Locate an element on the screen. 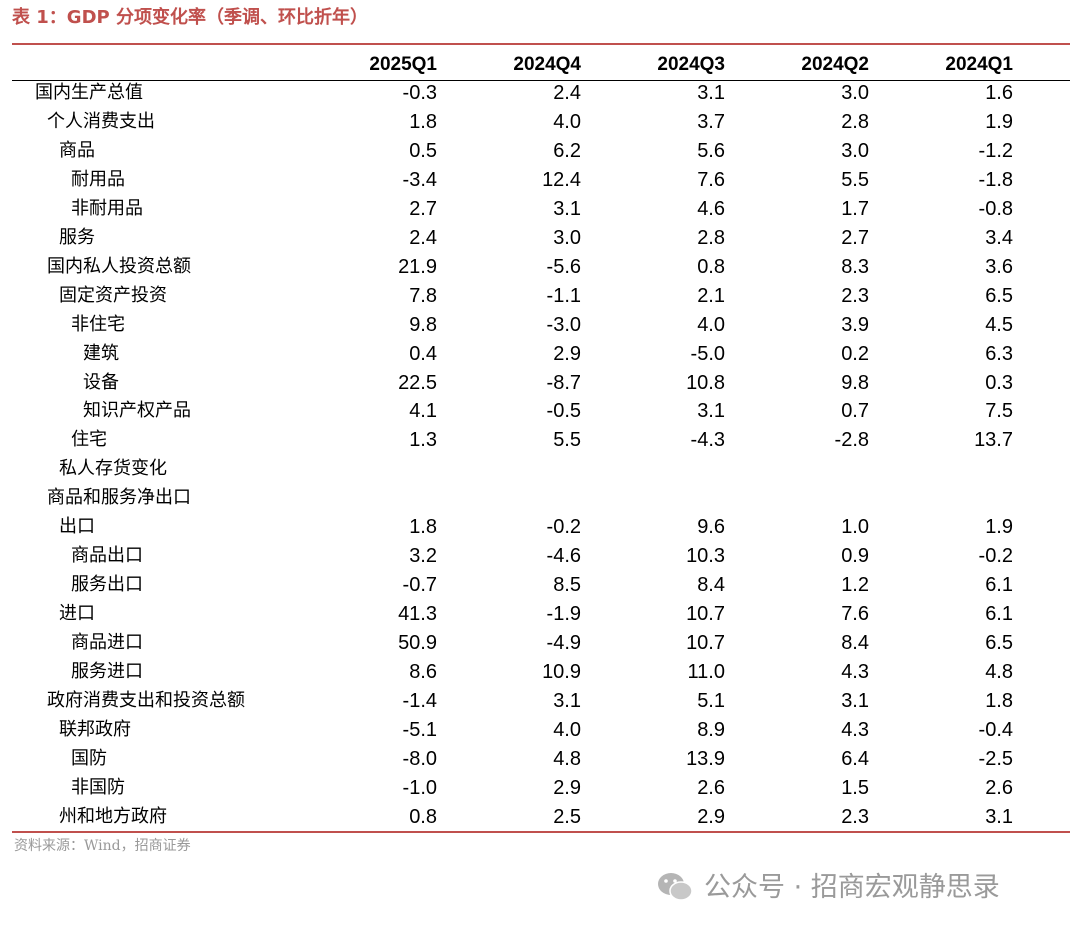 The height and width of the screenshot is (932, 1080). row-label: 非国防 is located at coordinates (98, 787).